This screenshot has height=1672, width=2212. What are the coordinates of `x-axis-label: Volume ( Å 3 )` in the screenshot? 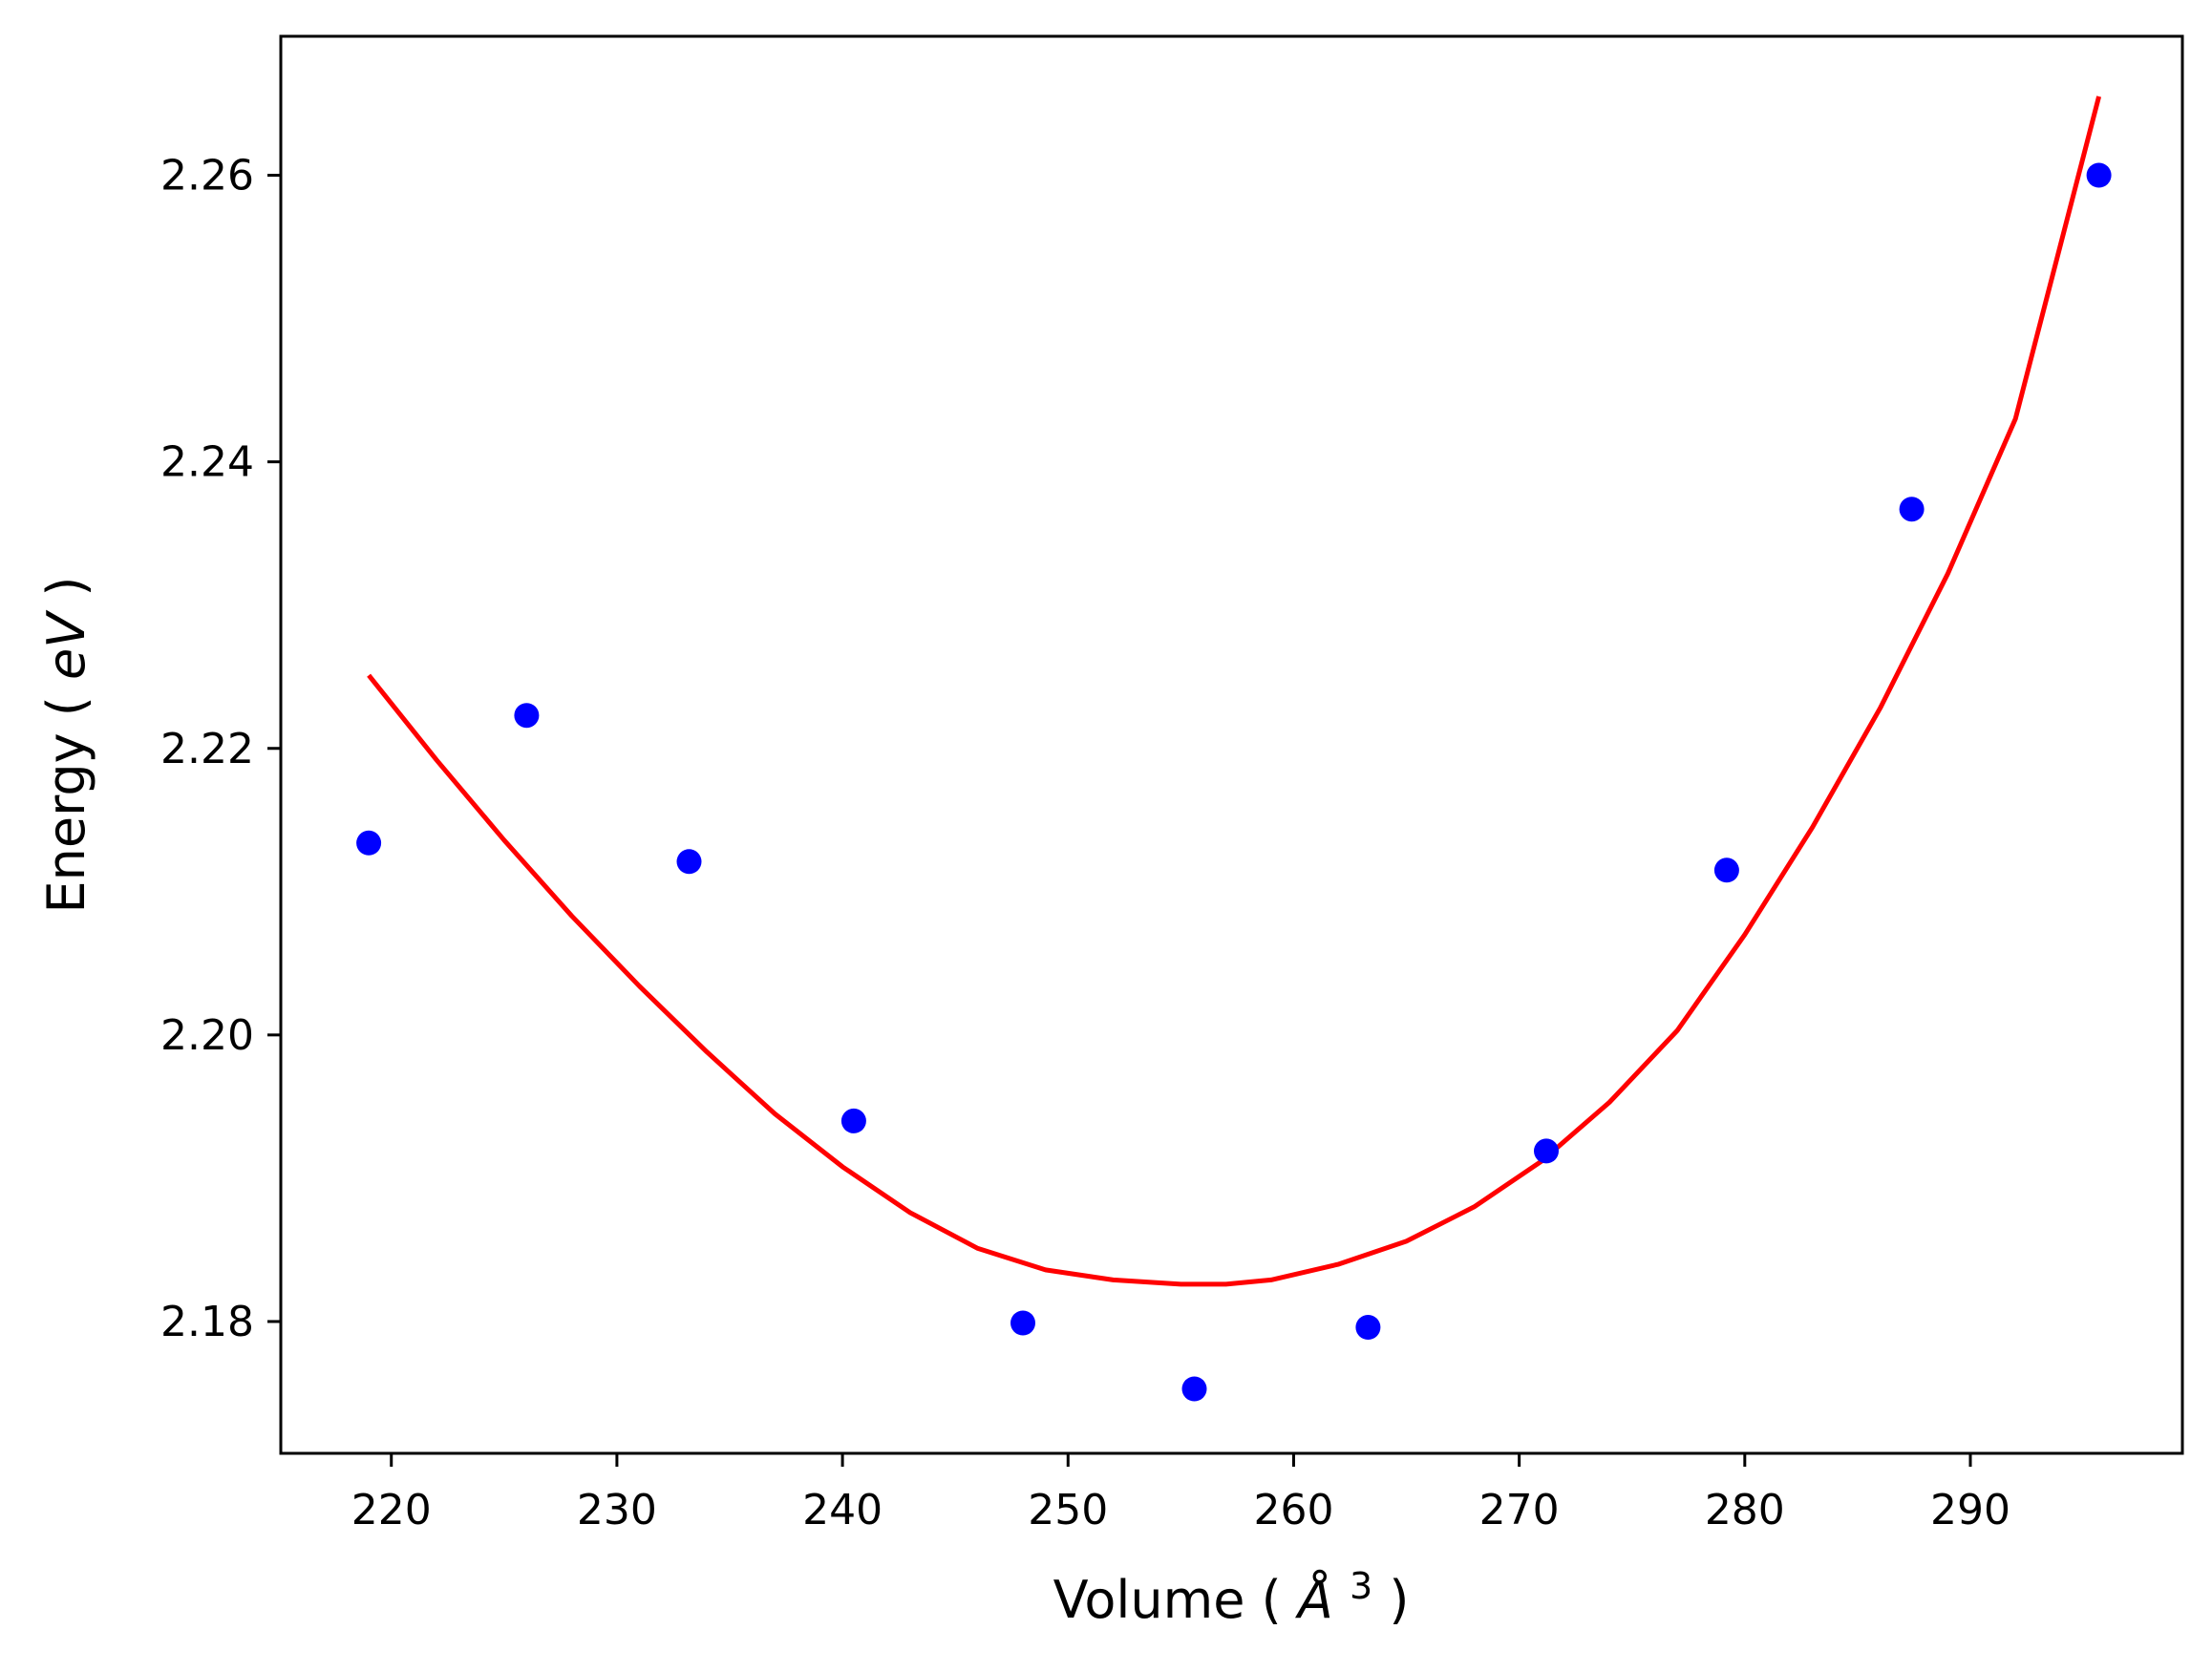 It's located at (1231, 1590).